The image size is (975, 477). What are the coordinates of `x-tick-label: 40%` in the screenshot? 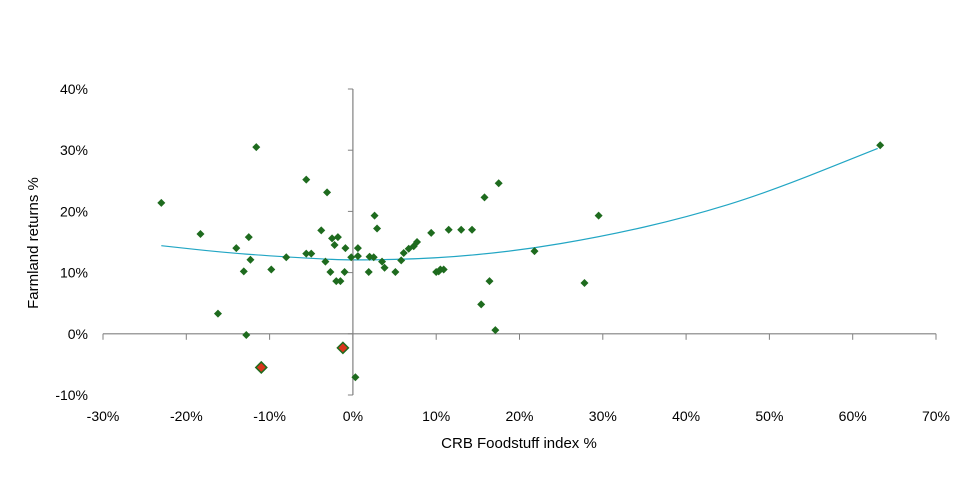 It's located at (686, 416).